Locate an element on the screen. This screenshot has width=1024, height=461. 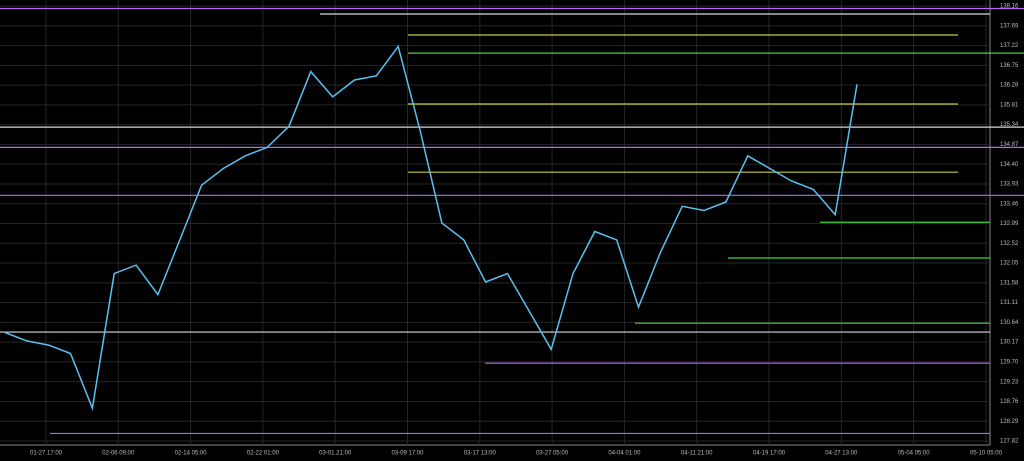
x-tick-label: 05-04 05:00 is located at coordinates (914, 454).